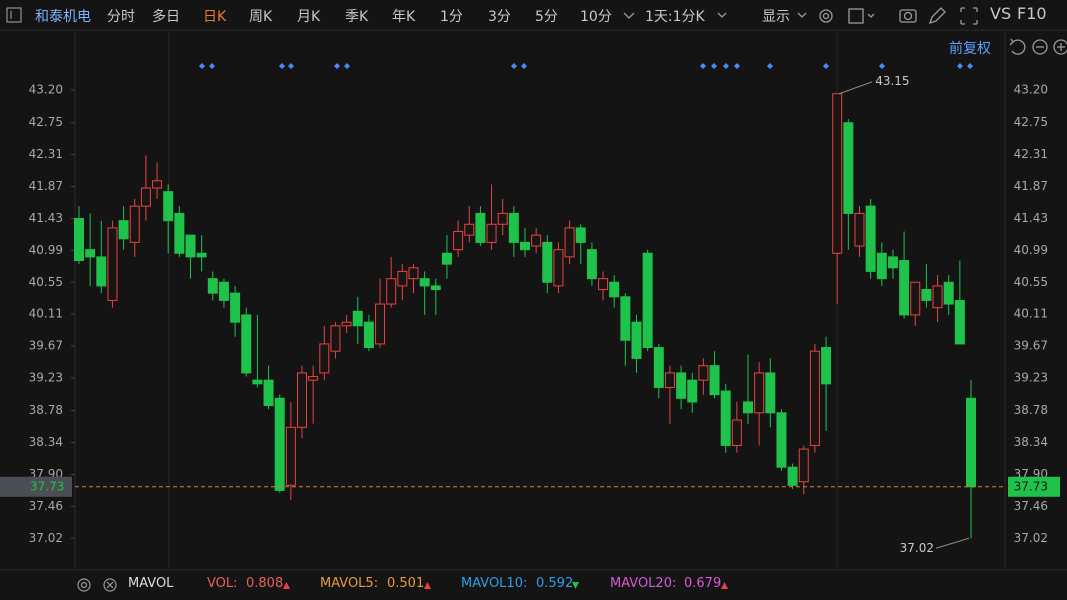  What do you see at coordinates (261, 17) in the screenshot?
I see `tab: 周K` at bounding box center [261, 17].